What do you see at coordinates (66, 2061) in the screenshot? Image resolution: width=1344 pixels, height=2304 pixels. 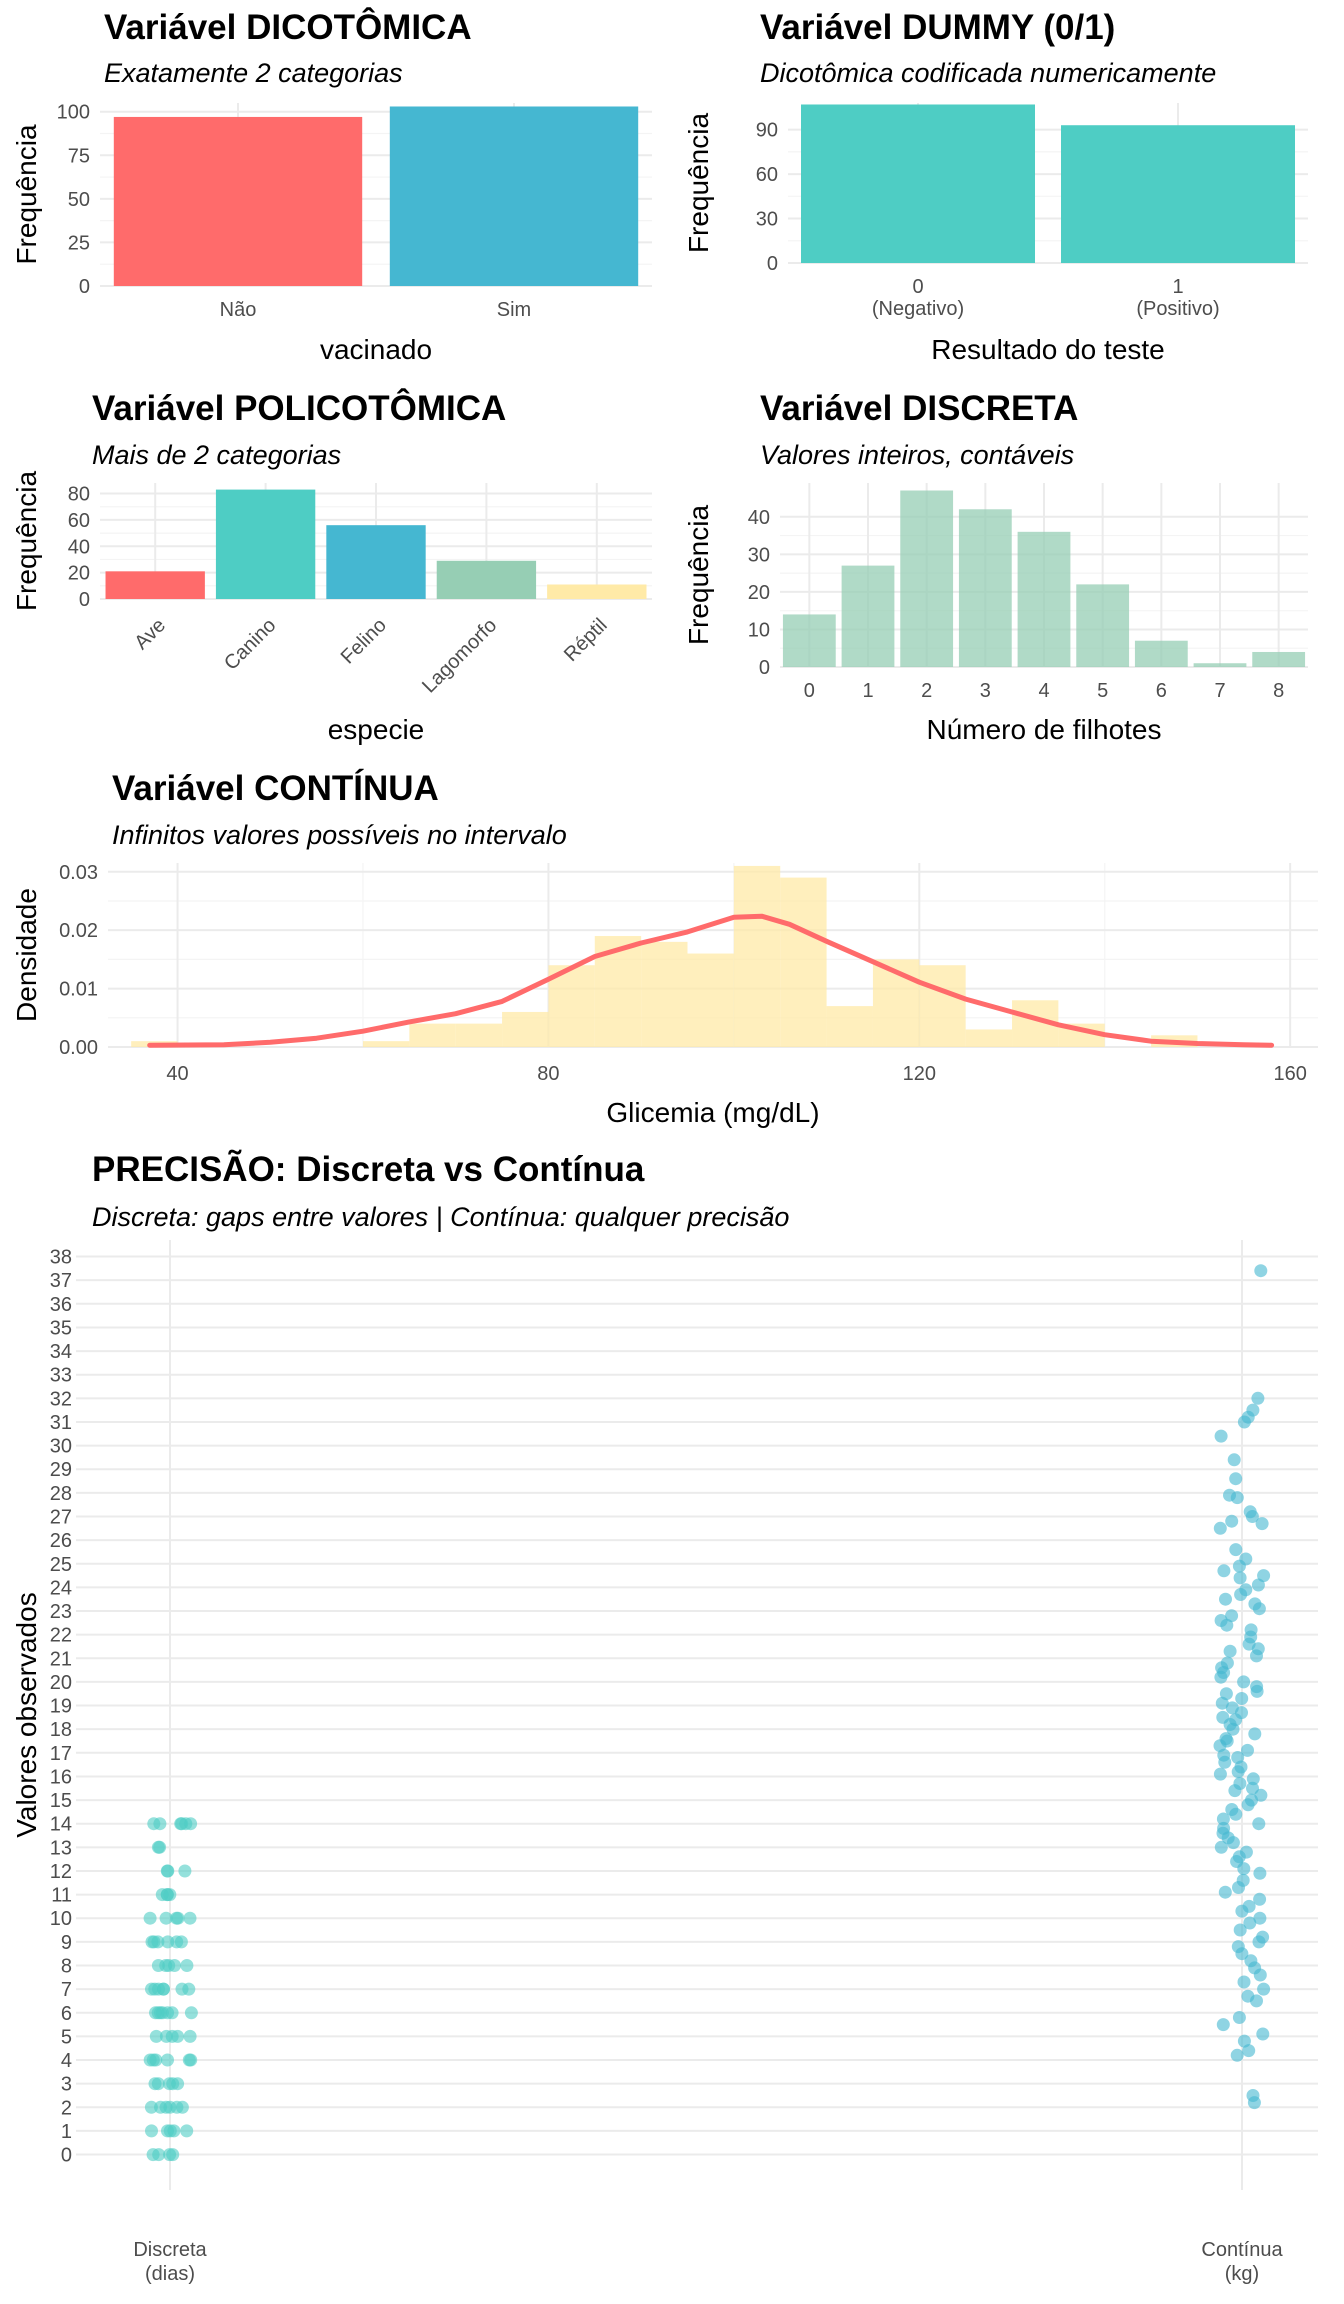 I see `y-tick-label: 4` at bounding box center [66, 2061].